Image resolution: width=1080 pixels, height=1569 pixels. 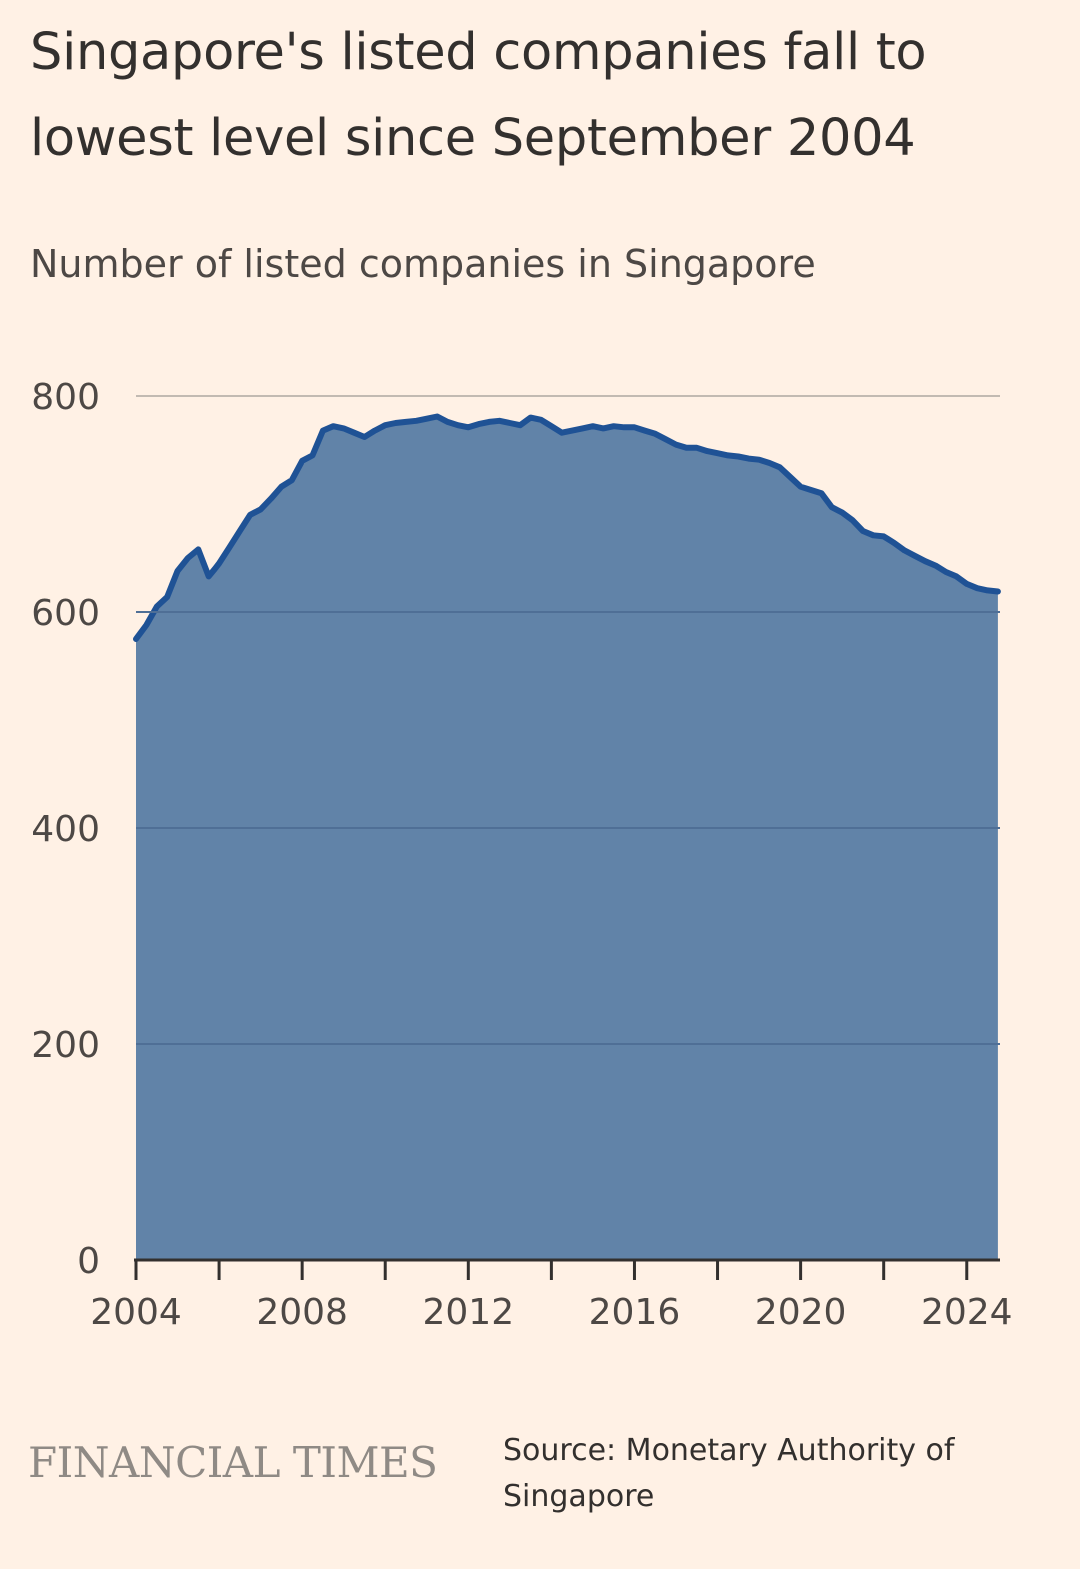 I want to click on y-tick-label: 400, so click(x=65, y=829).